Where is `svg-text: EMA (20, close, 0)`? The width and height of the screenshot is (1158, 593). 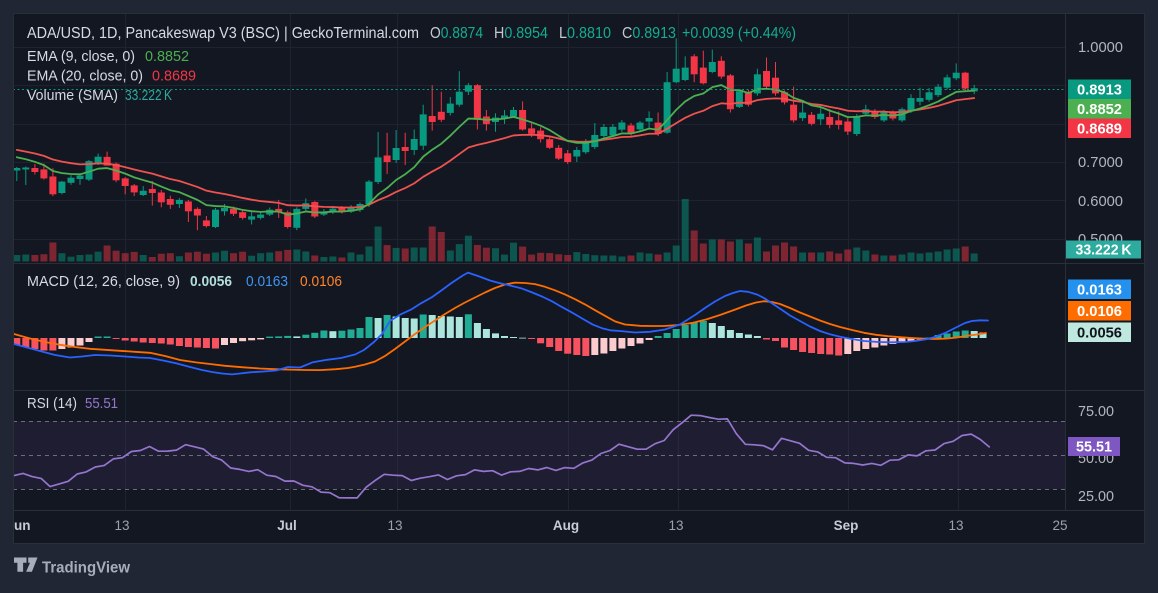
svg-text: EMA (20, close, 0) is located at coordinates (85, 76).